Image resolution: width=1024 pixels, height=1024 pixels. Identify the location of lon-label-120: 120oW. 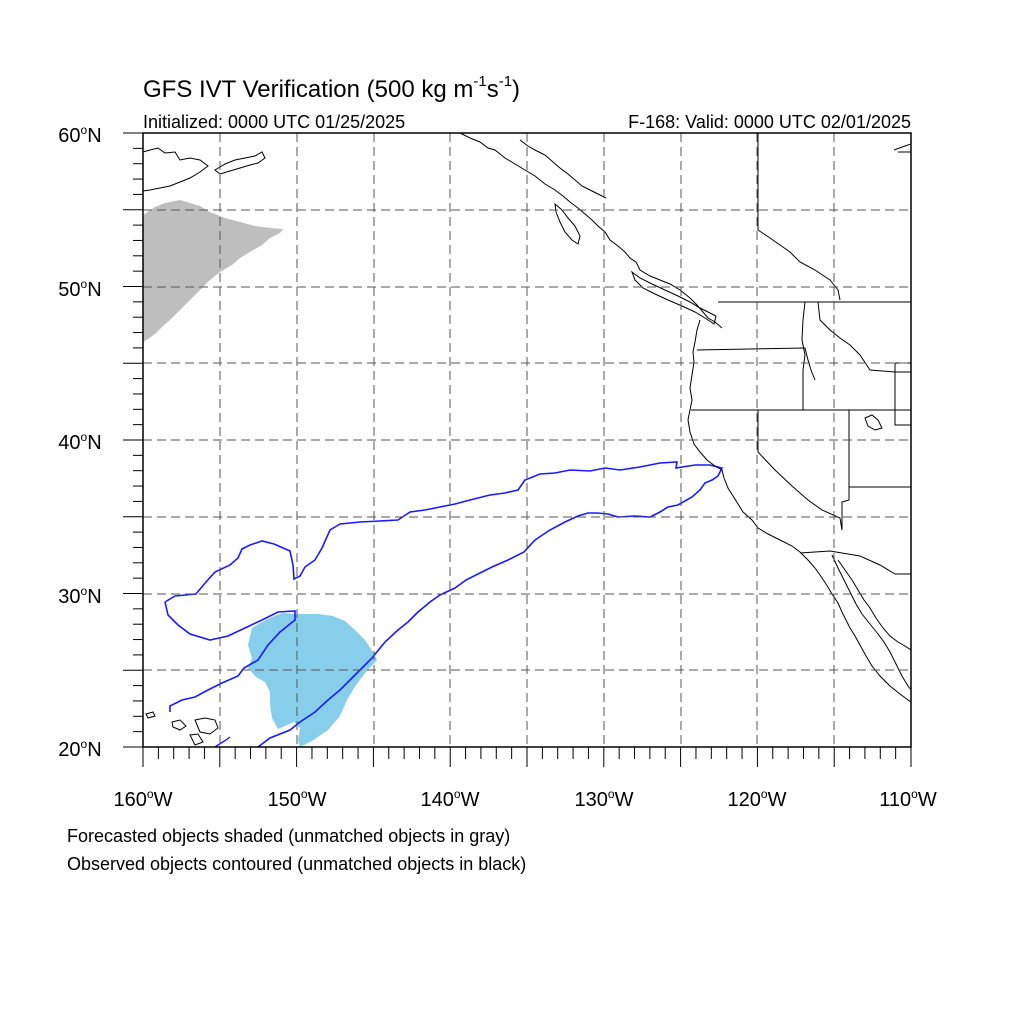
(757, 799).